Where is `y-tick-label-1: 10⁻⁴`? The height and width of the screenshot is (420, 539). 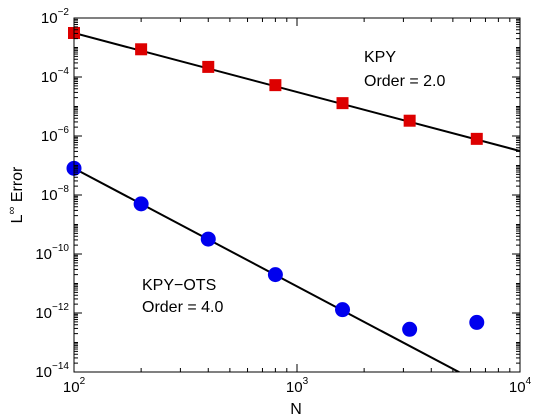 y-tick-label-1: 10⁻⁴ is located at coordinates (55, 76).